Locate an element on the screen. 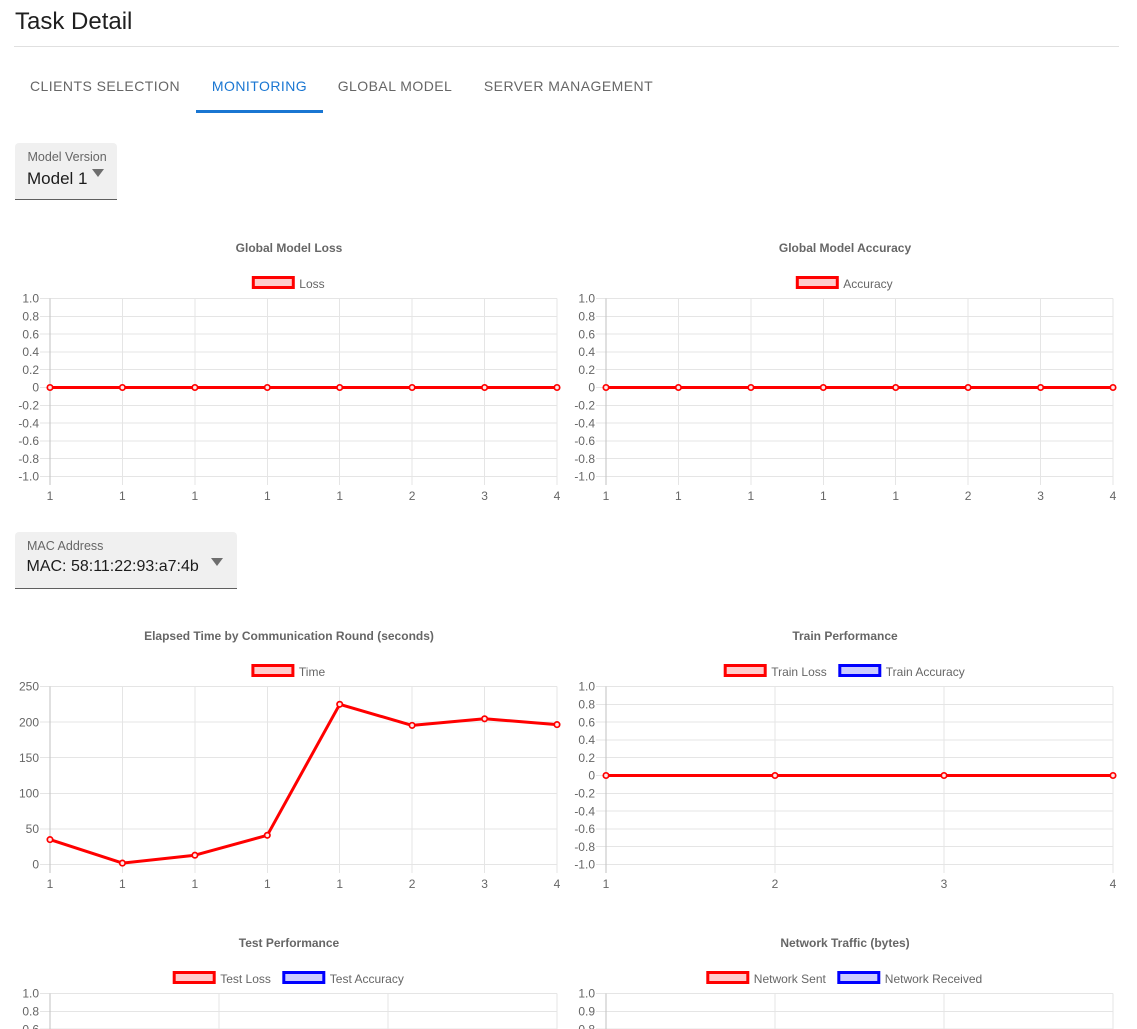 The image size is (1137, 1029). svg-text: Train Loss is located at coordinates (799, 672).